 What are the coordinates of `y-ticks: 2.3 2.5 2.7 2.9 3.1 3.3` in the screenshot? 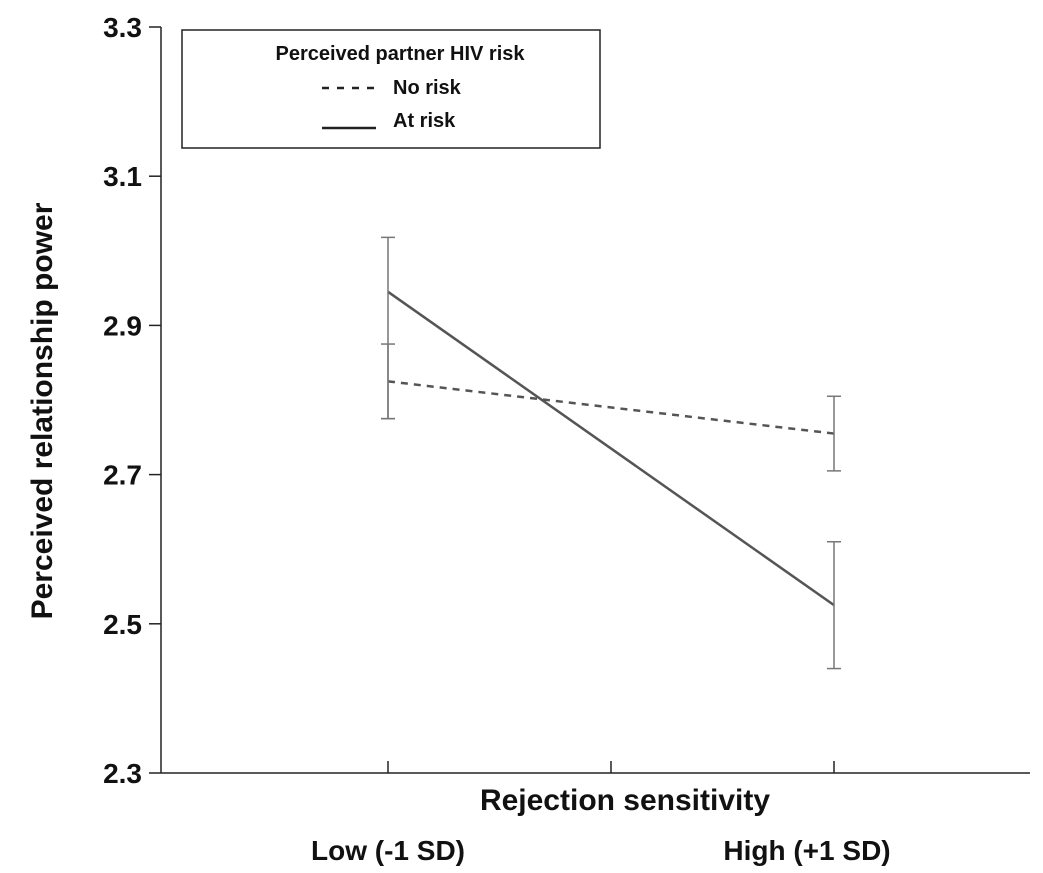 It's located at (132, 400).